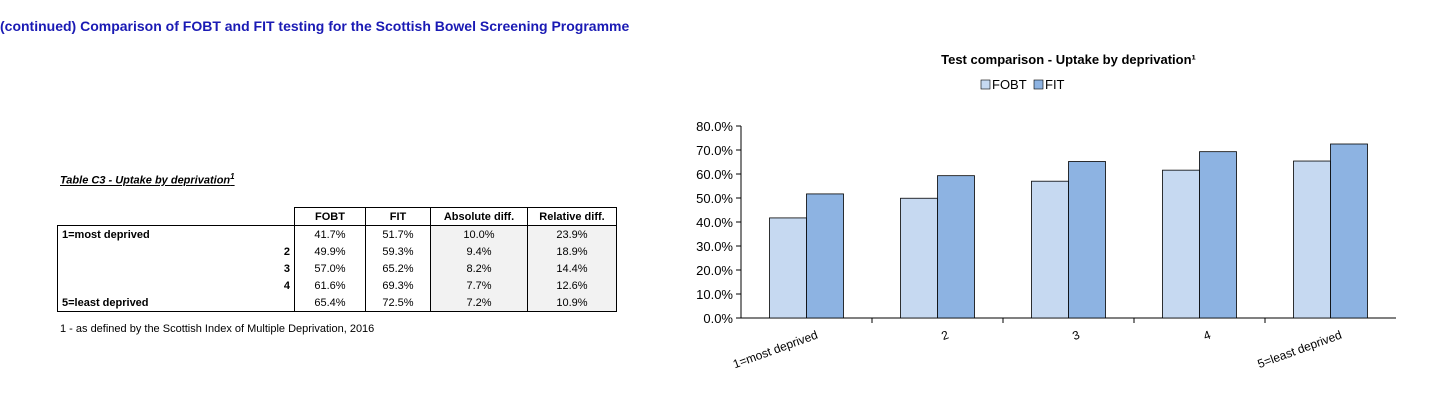 The width and height of the screenshot is (1443, 410). I want to click on cell-fobt: 57.0%, so click(330, 268).